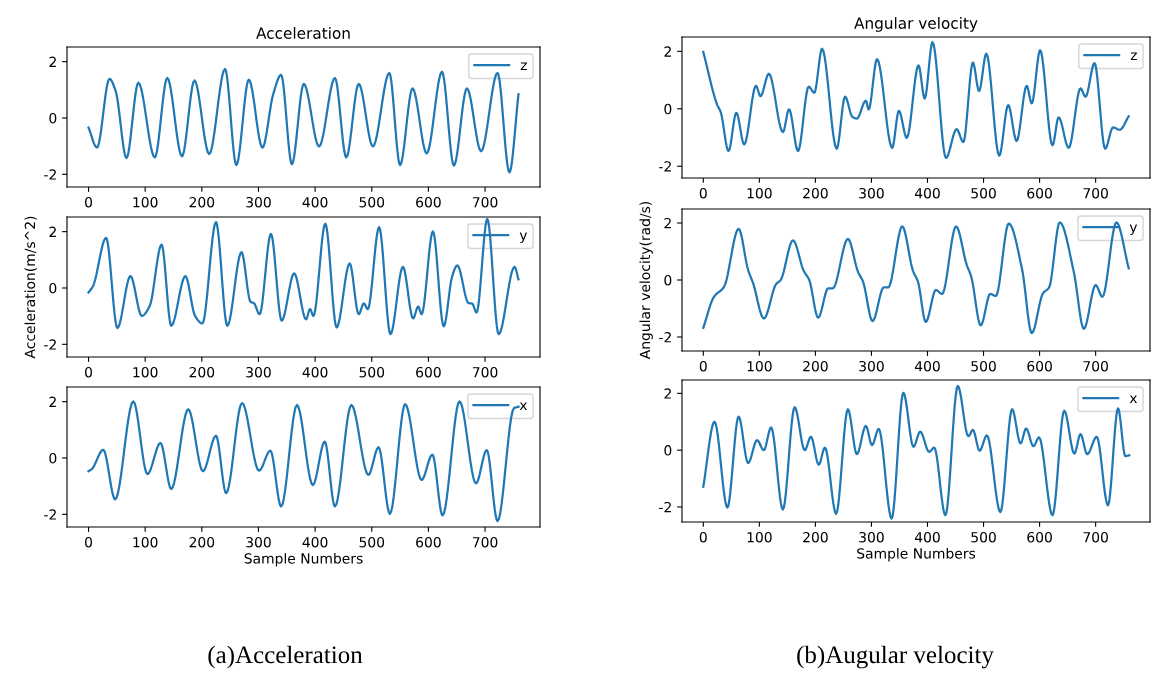 The width and height of the screenshot is (1157, 673). I want to click on y-axis-title: Acceleration(m/s^2), so click(30, 287).